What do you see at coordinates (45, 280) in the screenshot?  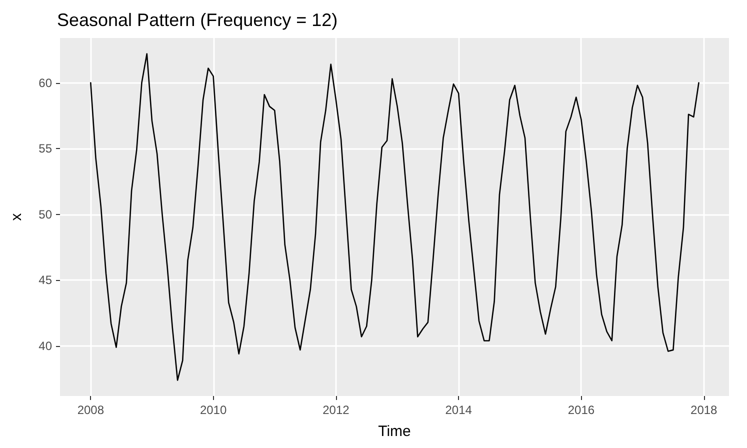 I see `y-tick-label: 45` at bounding box center [45, 280].